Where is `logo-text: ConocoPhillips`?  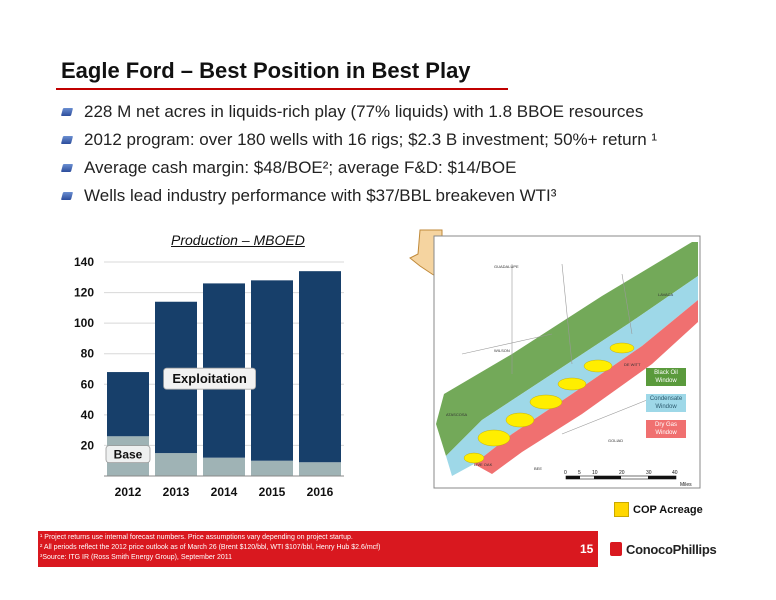 logo-text: ConocoPhillips is located at coordinates (671, 549).